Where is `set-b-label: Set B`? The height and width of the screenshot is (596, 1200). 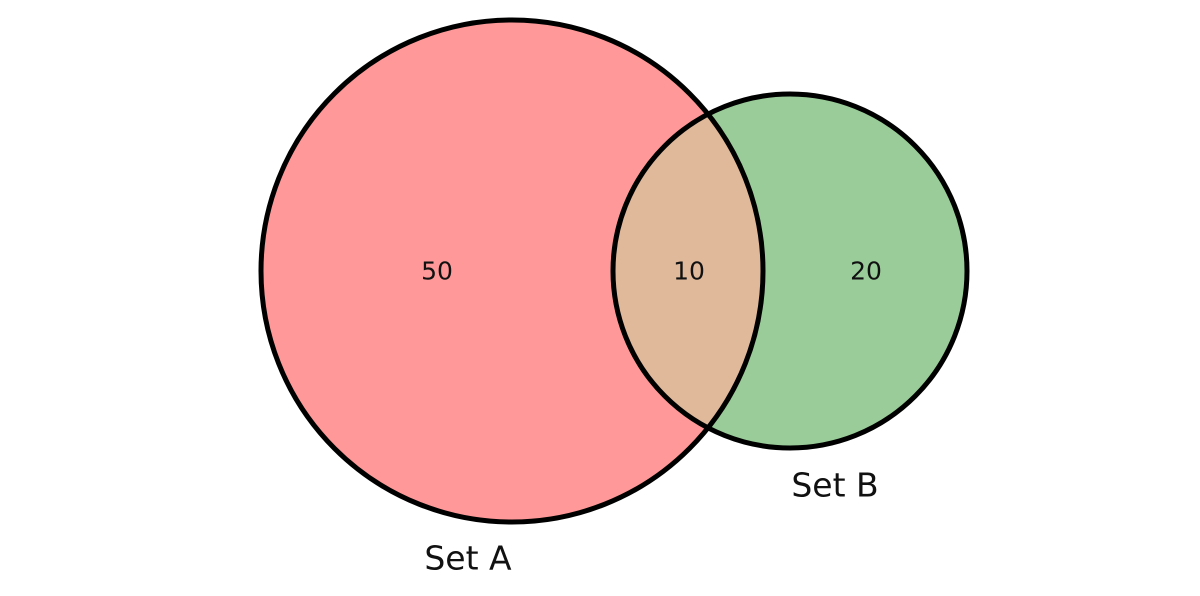
set-b-label: Set B is located at coordinates (834, 485).